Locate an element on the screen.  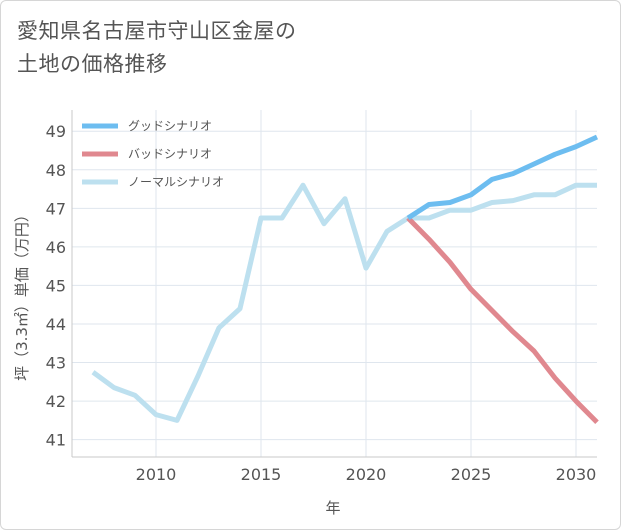
x-tick-label: 2020 is located at coordinates (366, 474).